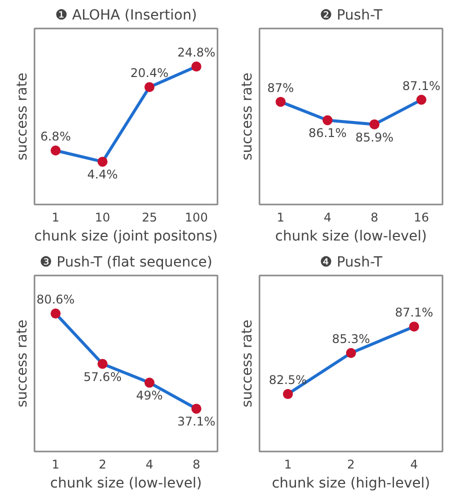  Describe the element at coordinates (149, 395) in the screenshot. I see `data-label: 49%` at that location.